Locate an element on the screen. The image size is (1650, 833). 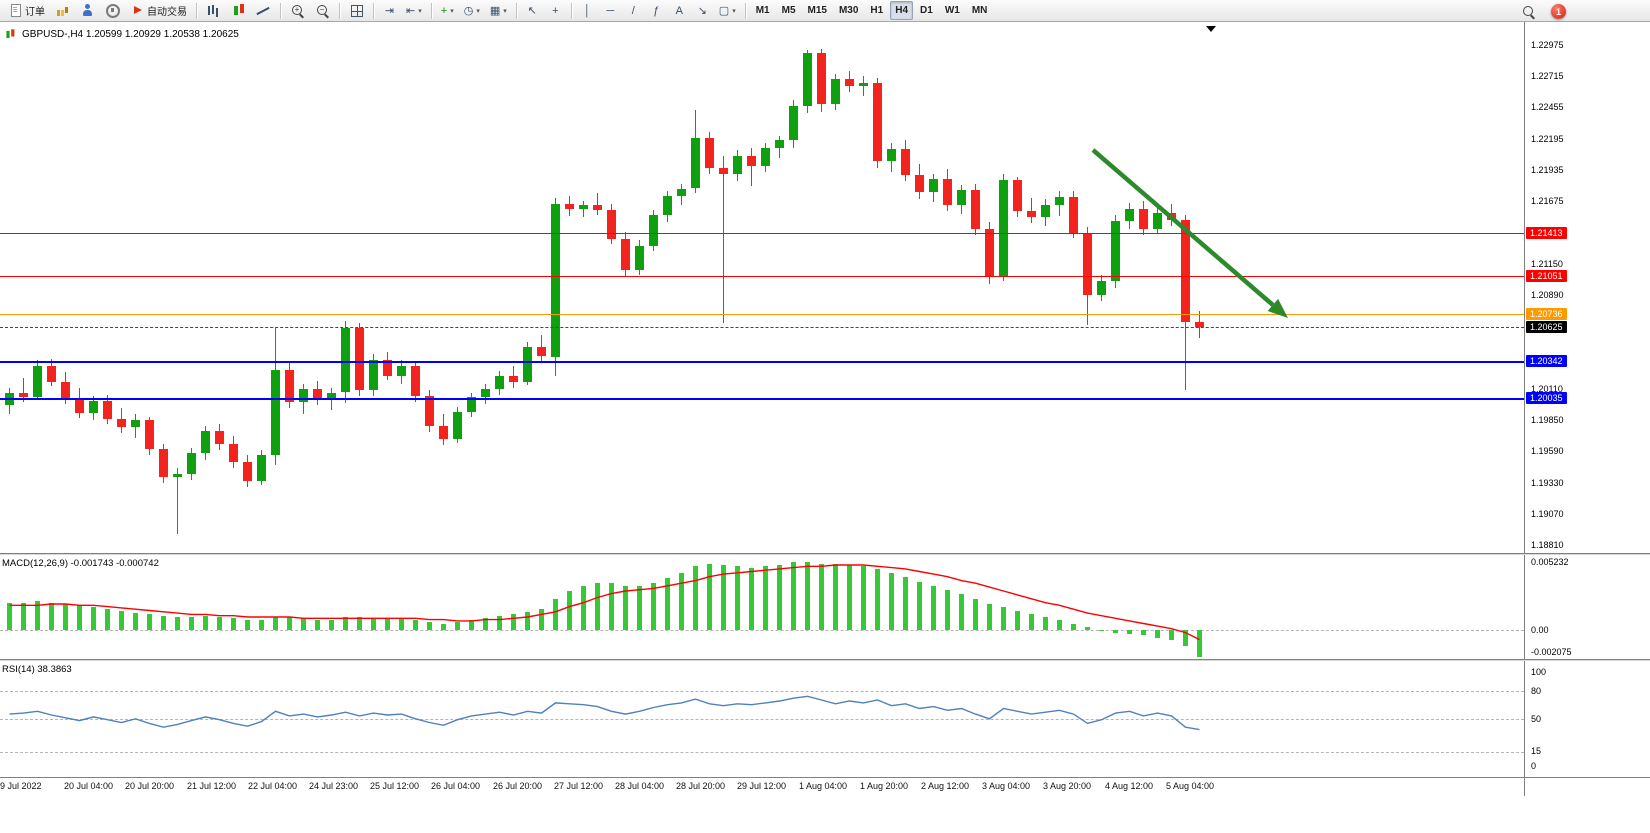
timeframe-m30-button: M30 is located at coordinates (848, 10).